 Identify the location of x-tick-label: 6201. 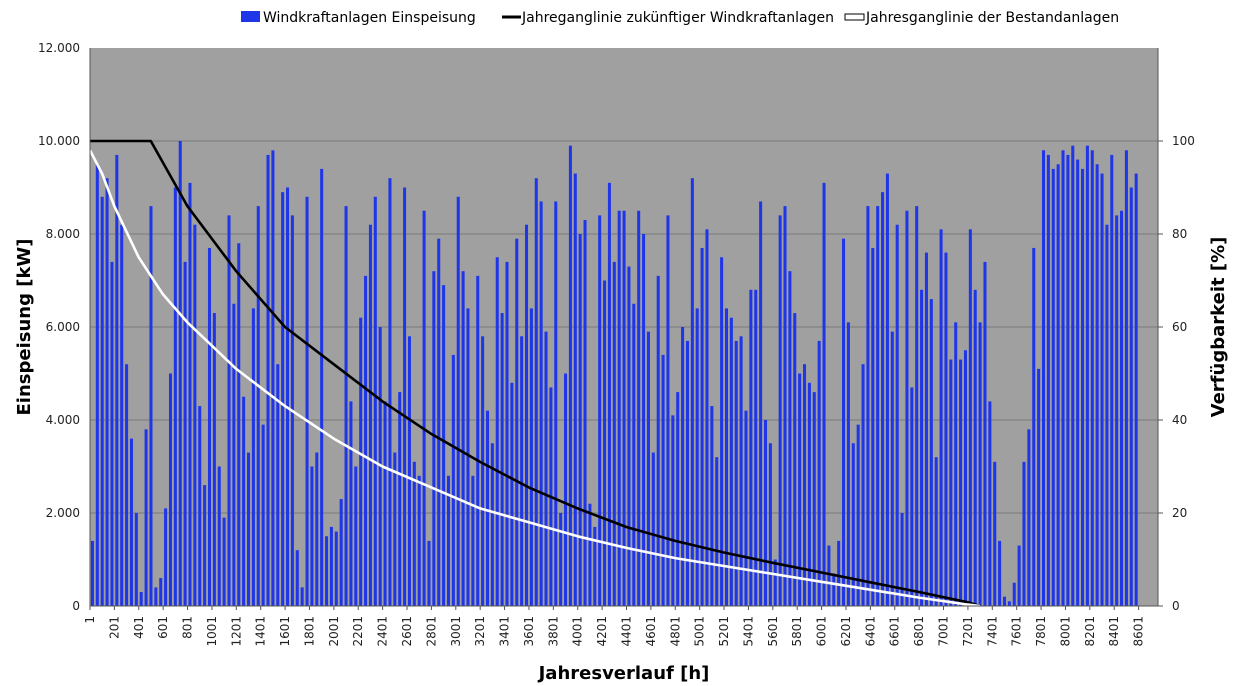
(846, 631).